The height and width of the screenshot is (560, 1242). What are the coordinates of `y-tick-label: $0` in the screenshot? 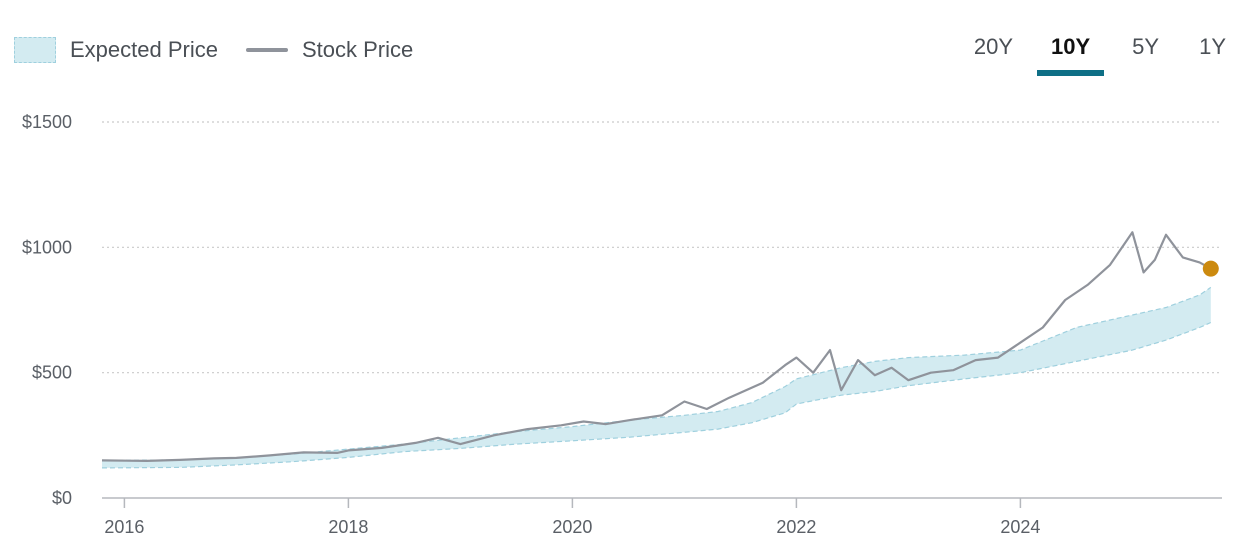 It's located at (62, 498).